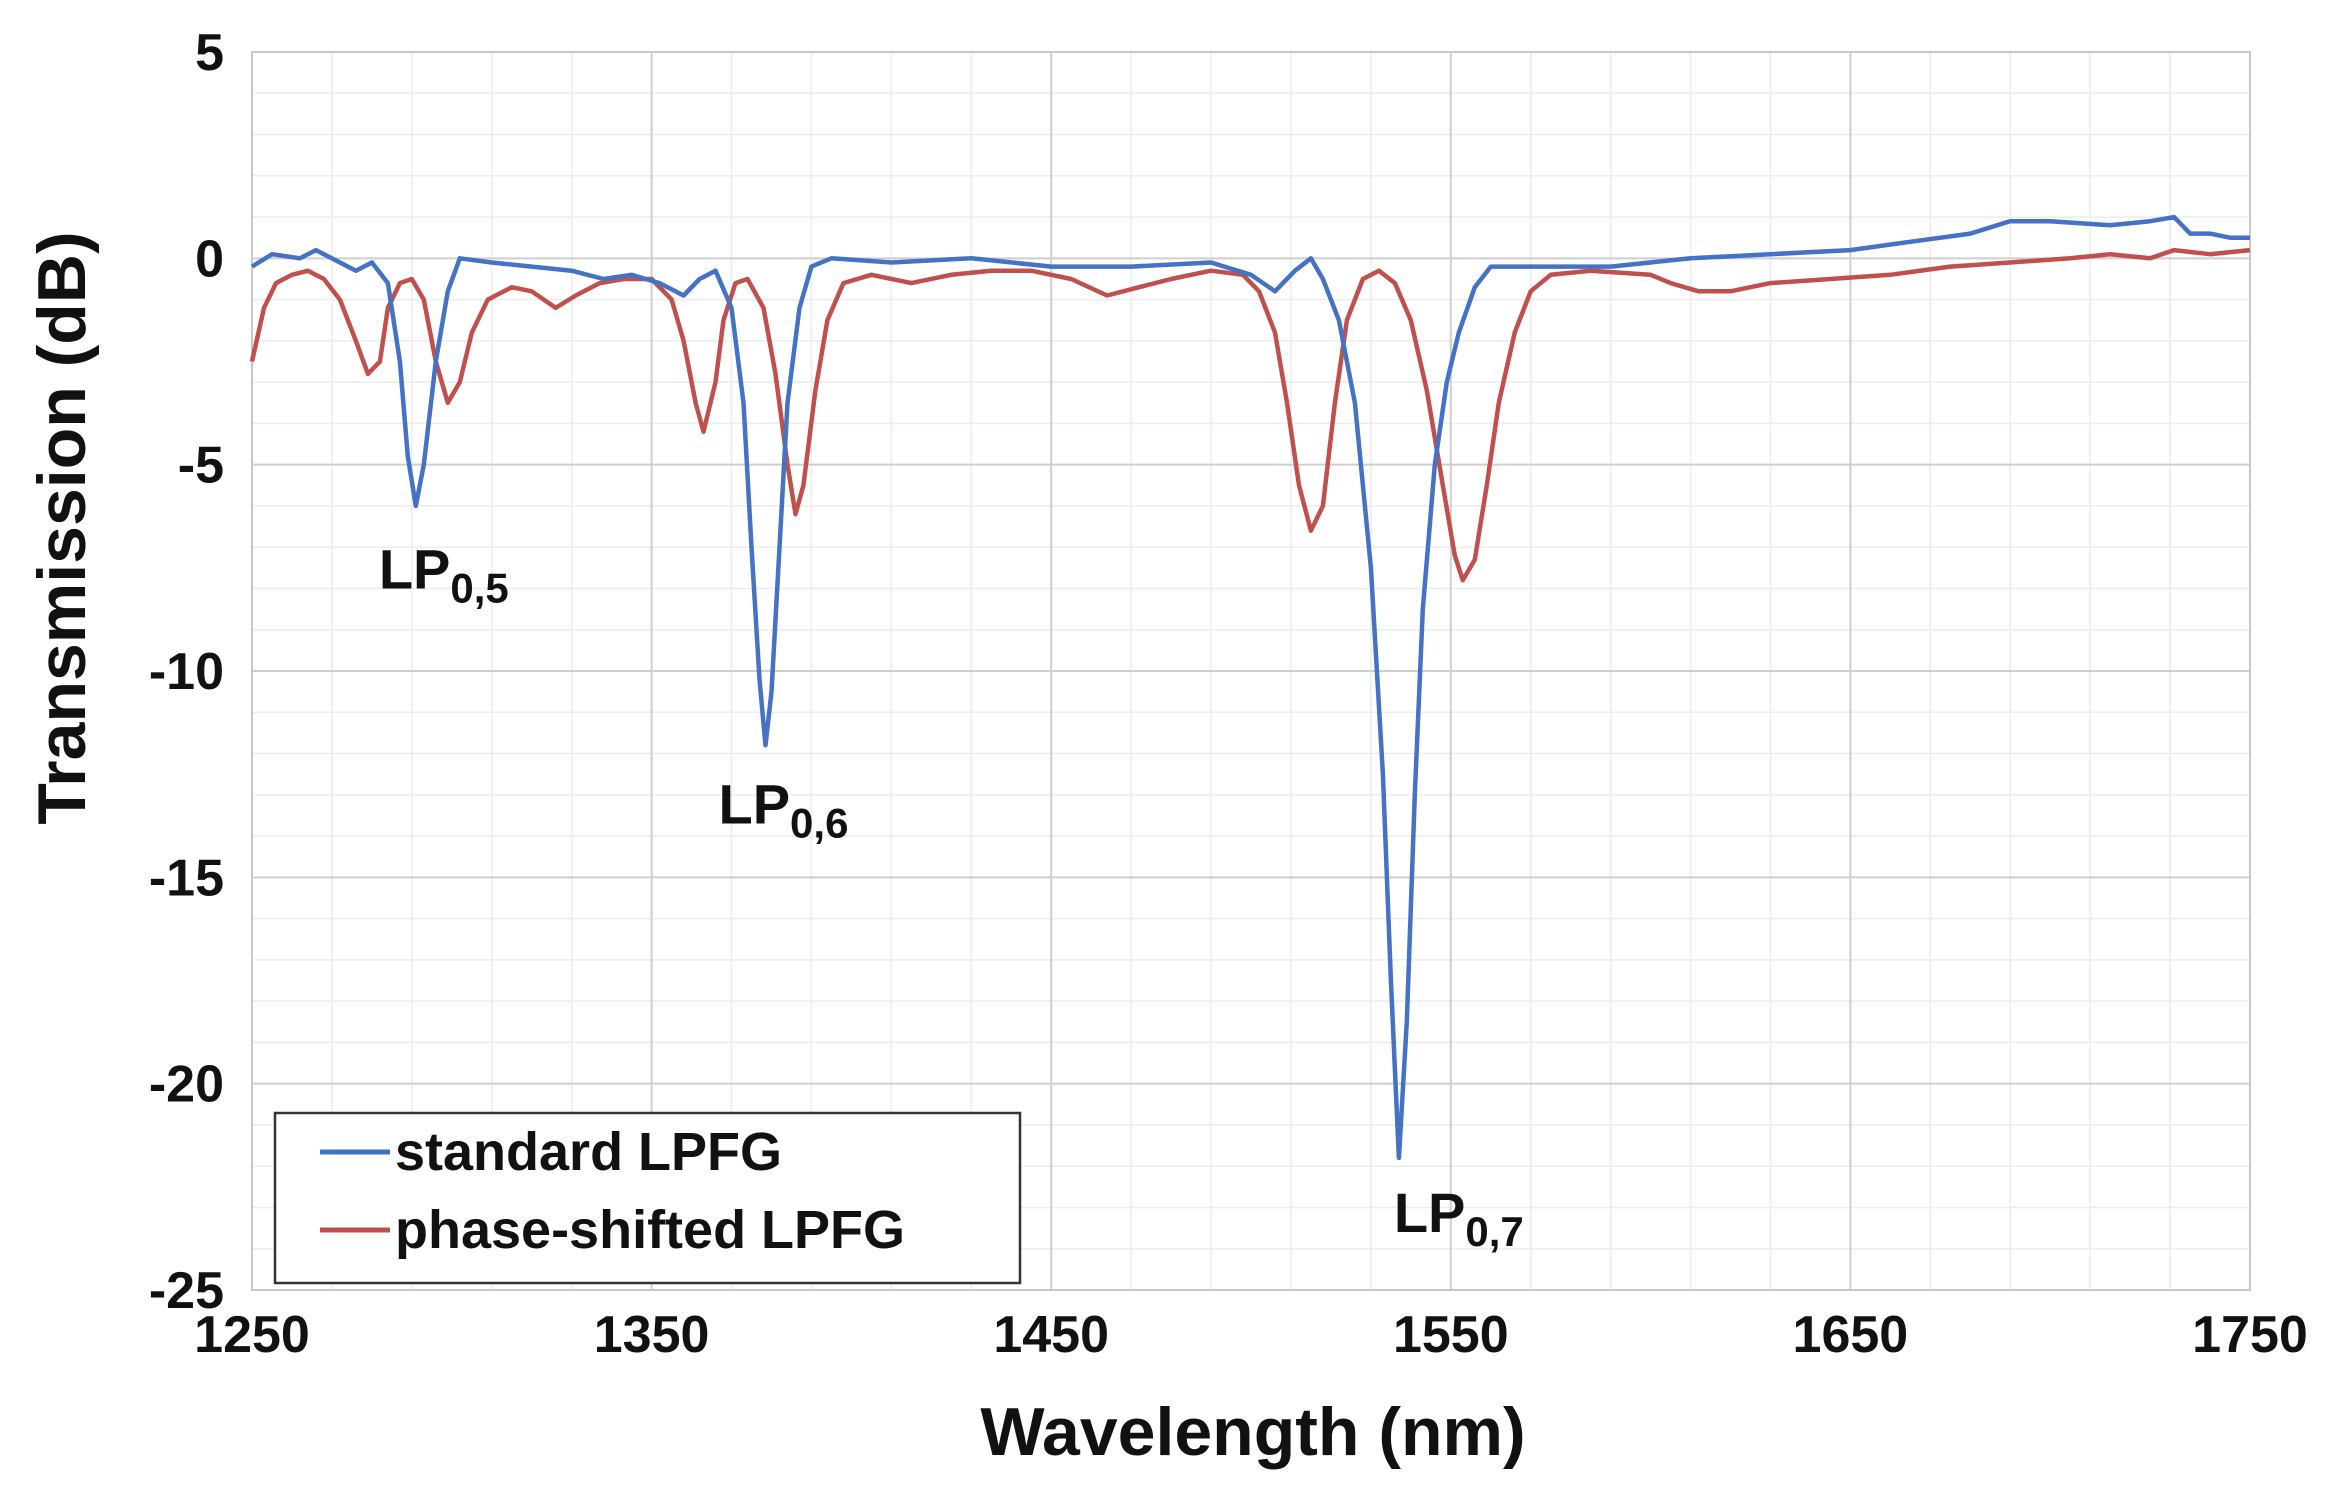 This screenshot has width=2346, height=1495. I want to click on legend-label-phase-shifted-lpfg: phase-shifted LPFG, so click(650, 1230).